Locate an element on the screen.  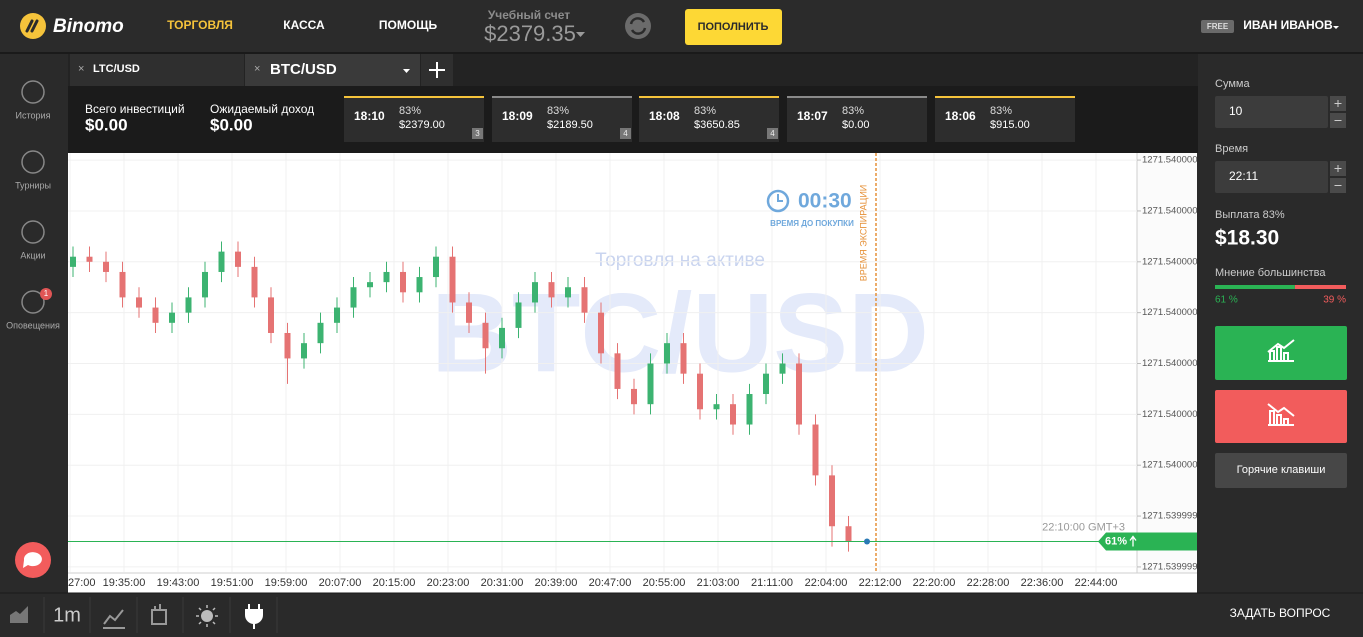
logo-text: Binomo is located at coordinates (88, 26).